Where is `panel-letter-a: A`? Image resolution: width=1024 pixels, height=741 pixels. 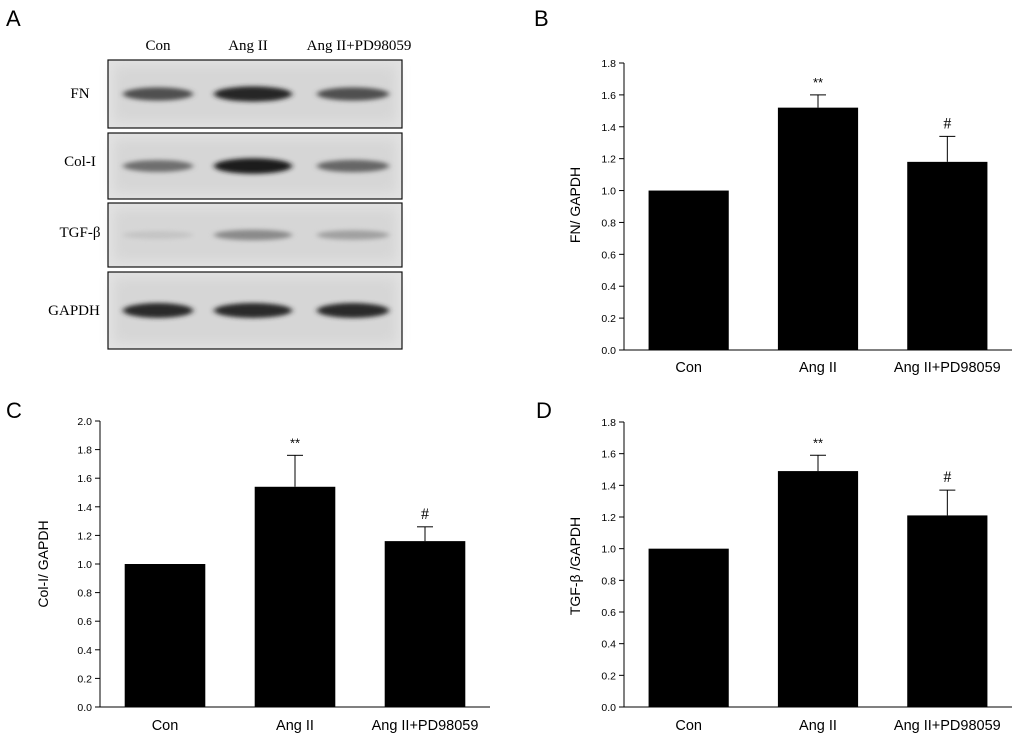
panel-letter-a: A is located at coordinates (13, 18).